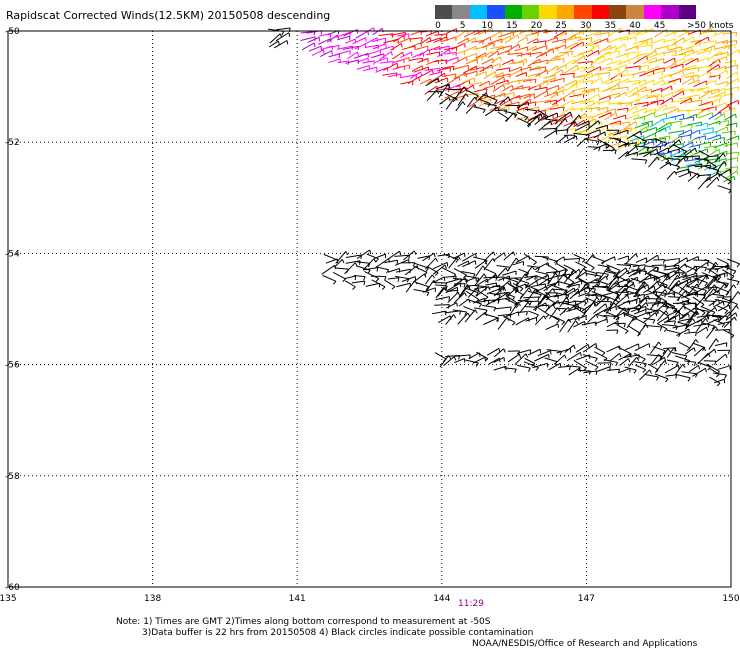  I want to click on scale-label: 0, so click(438, 26).